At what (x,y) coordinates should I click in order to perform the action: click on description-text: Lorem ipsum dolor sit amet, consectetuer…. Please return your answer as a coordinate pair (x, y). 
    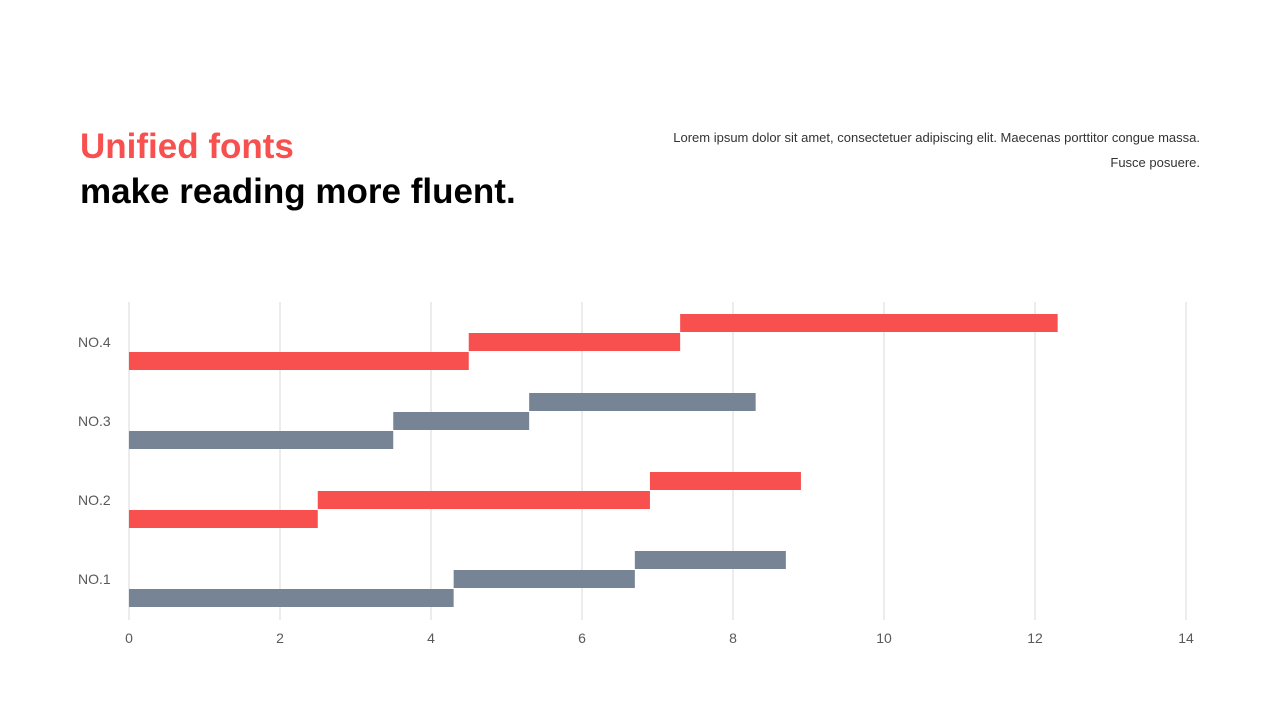
    Looking at the image, I should click on (936, 150).